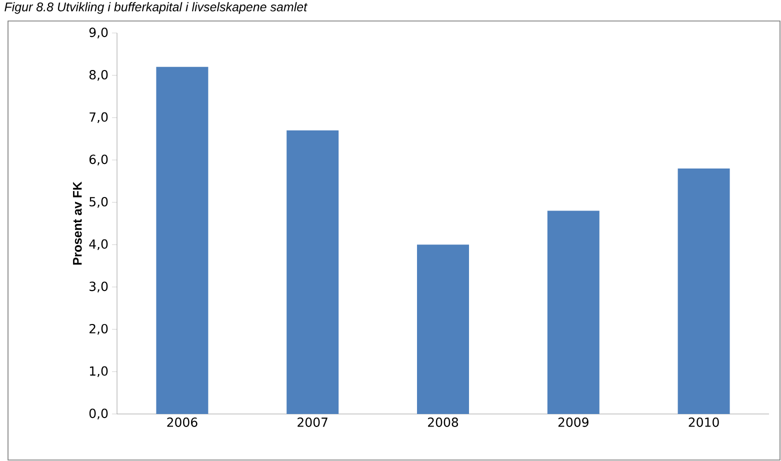  Describe the element at coordinates (99, 202) in the screenshot. I see `y-tick-label: 5,0` at that location.